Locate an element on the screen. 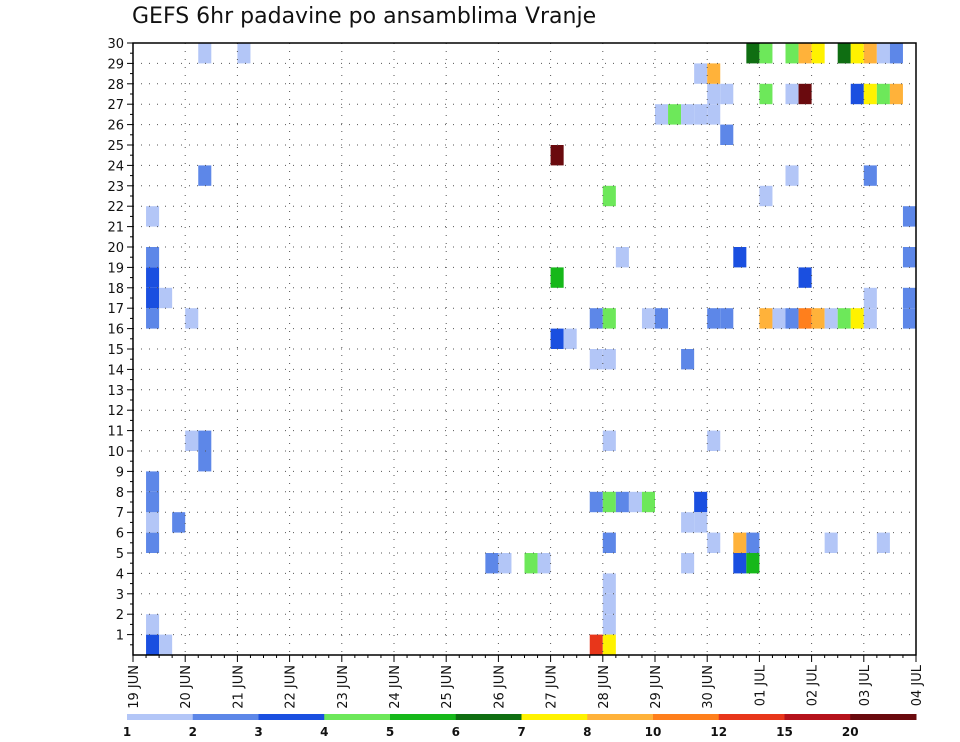 The height and width of the screenshot is (742, 960). x-tick-label: 02 JUL is located at coordinates (813, 685).